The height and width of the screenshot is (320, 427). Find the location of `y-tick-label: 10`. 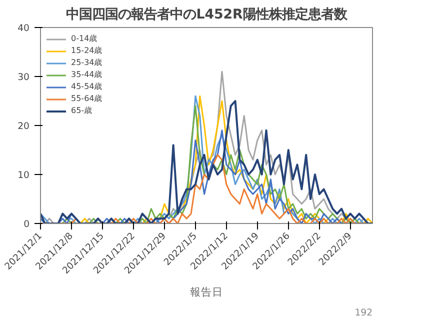

y-tick-label: 10 is located at coordinates (24, 175).